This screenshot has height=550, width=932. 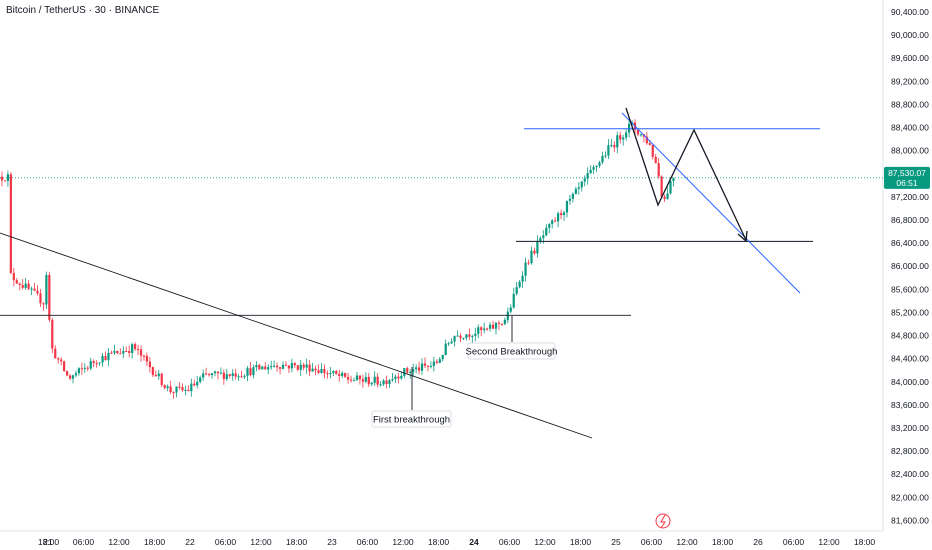 What do you see at coordinates (910, 35) in the screenshot?
I see `price-tick-label: 90,000.00` at bounding box center [910, 35].